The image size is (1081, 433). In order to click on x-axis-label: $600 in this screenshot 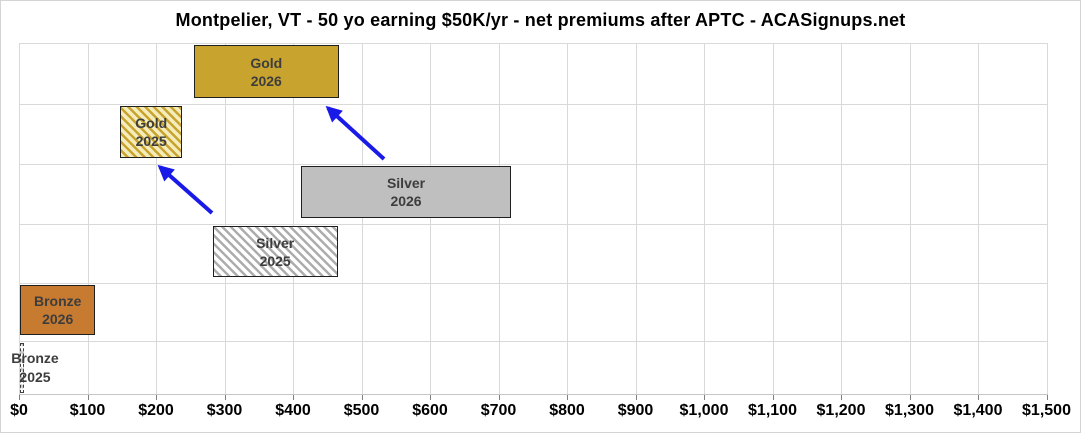, I will do `click(430, 410)`.